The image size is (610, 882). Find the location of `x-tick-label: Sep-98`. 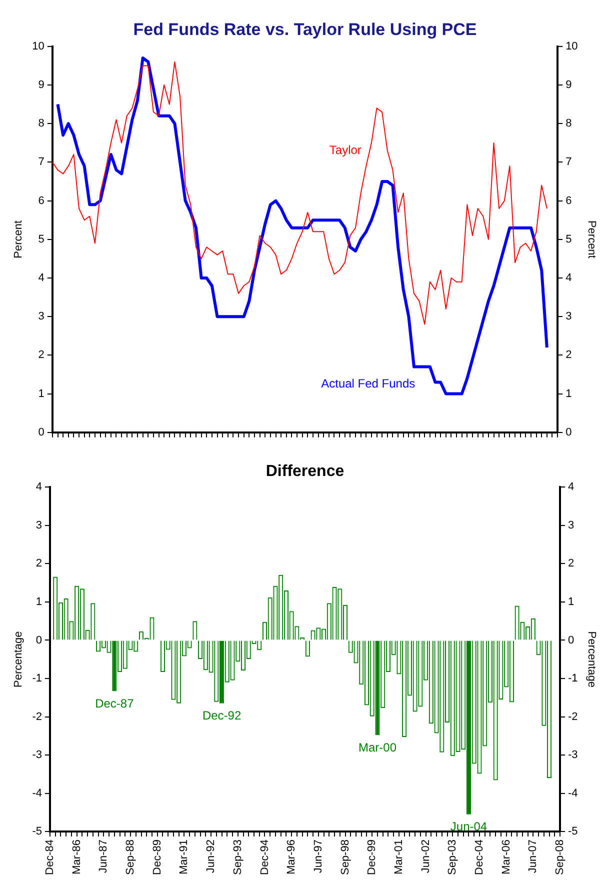

x-tick-label: Sep-98 is located at coordinates (345, 858).